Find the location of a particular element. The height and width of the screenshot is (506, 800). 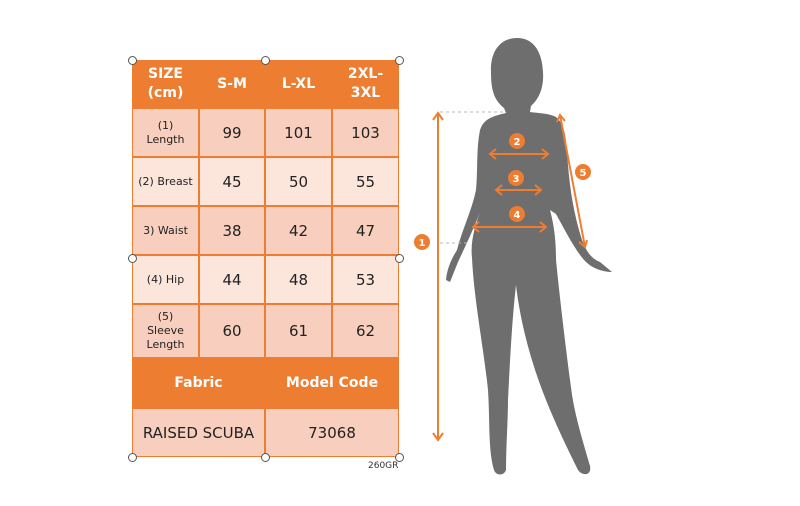

row-label: (2) Breast is located at coordinates (165, 181).